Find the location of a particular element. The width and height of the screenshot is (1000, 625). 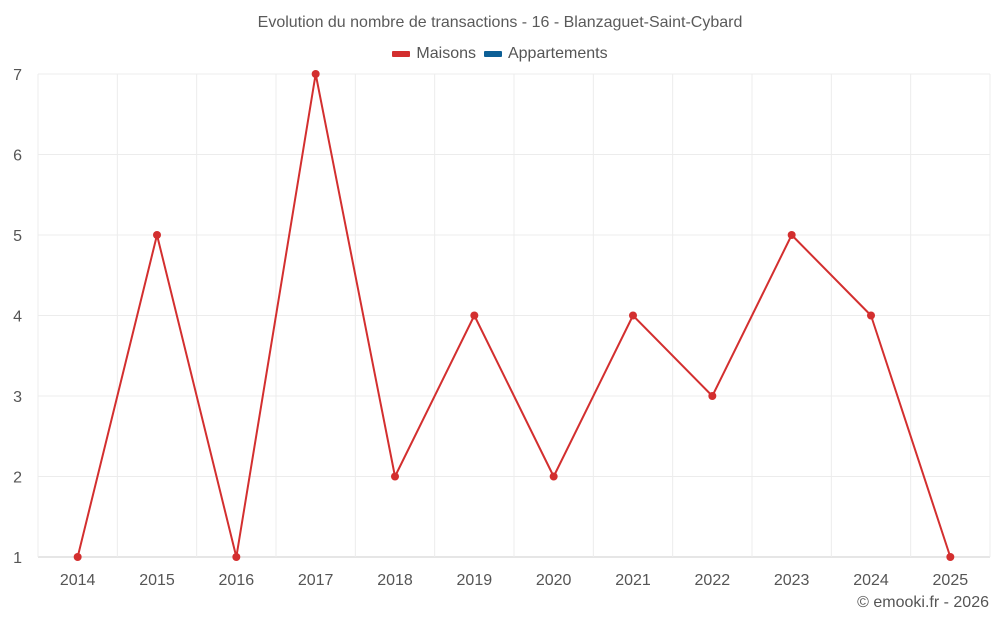

x-tick-label: 2020 is located at coordinates (554, 580).